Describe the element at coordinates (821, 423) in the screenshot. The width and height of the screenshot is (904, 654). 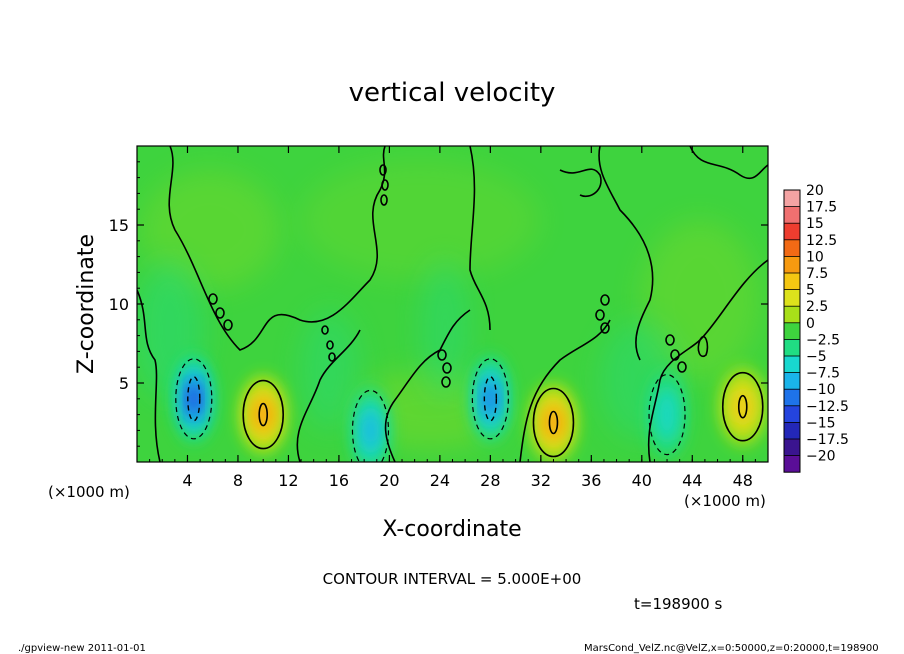
I see `colorbar-label: −15` at that location.